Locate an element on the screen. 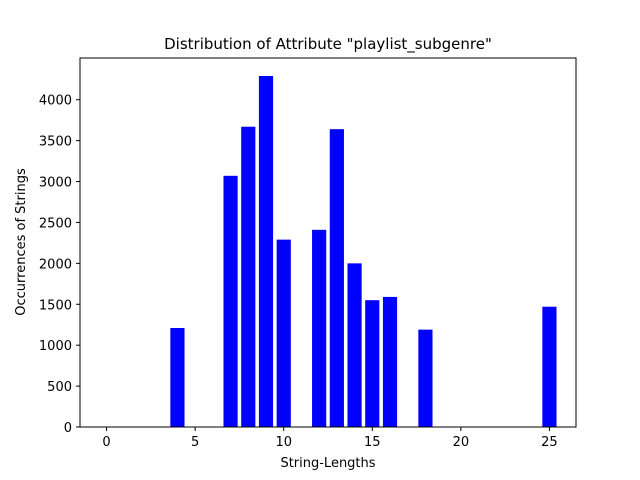 Image resolution: width=640 pixels, height=480 pixels. x-tick-label: 25 is located at coordinates (549, 442).